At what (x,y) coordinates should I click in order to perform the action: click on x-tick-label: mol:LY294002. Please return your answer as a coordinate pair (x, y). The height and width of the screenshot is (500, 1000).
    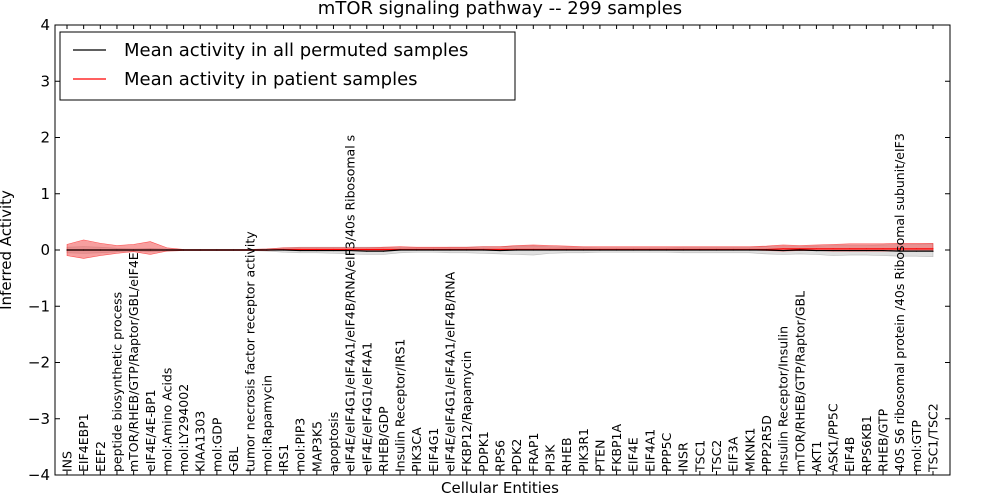
    Looking at the image, I should click on (183, 428).